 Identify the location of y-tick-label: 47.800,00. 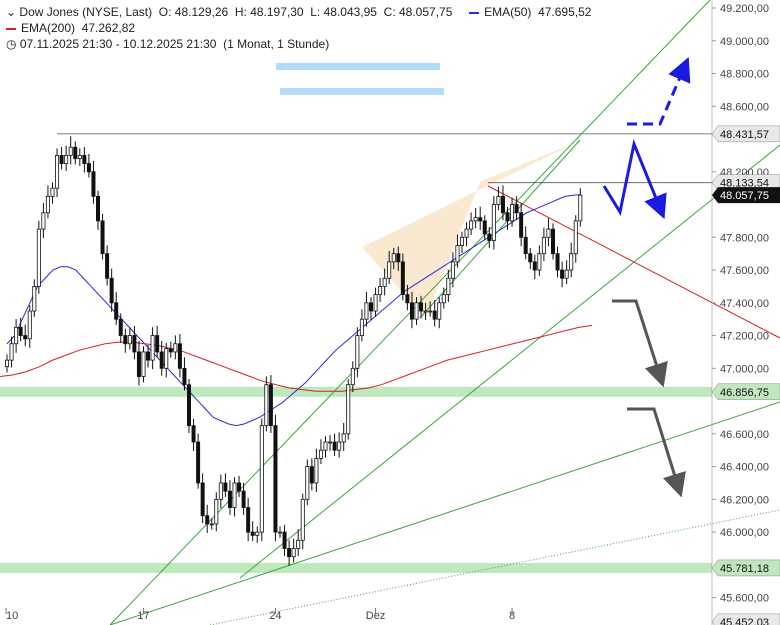
(744, 238).